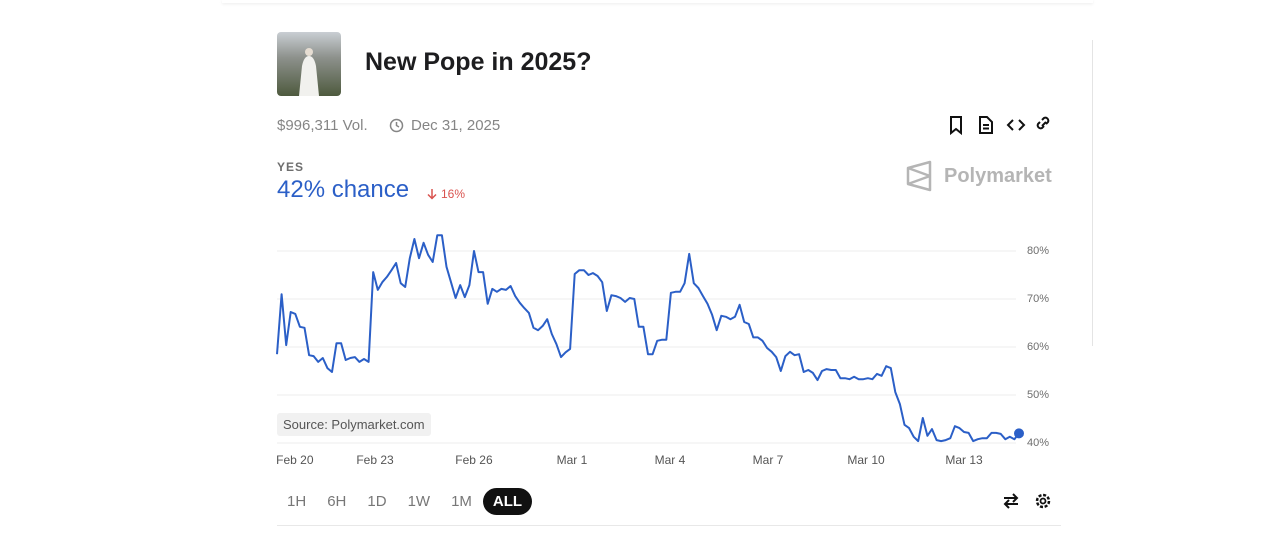 The image size is (1268, 544). Describe the element at coordinates (405, 501) in the screenshot. I see `time-range-bar: 1H 6H 1D 1W 1M ALL` at that location.